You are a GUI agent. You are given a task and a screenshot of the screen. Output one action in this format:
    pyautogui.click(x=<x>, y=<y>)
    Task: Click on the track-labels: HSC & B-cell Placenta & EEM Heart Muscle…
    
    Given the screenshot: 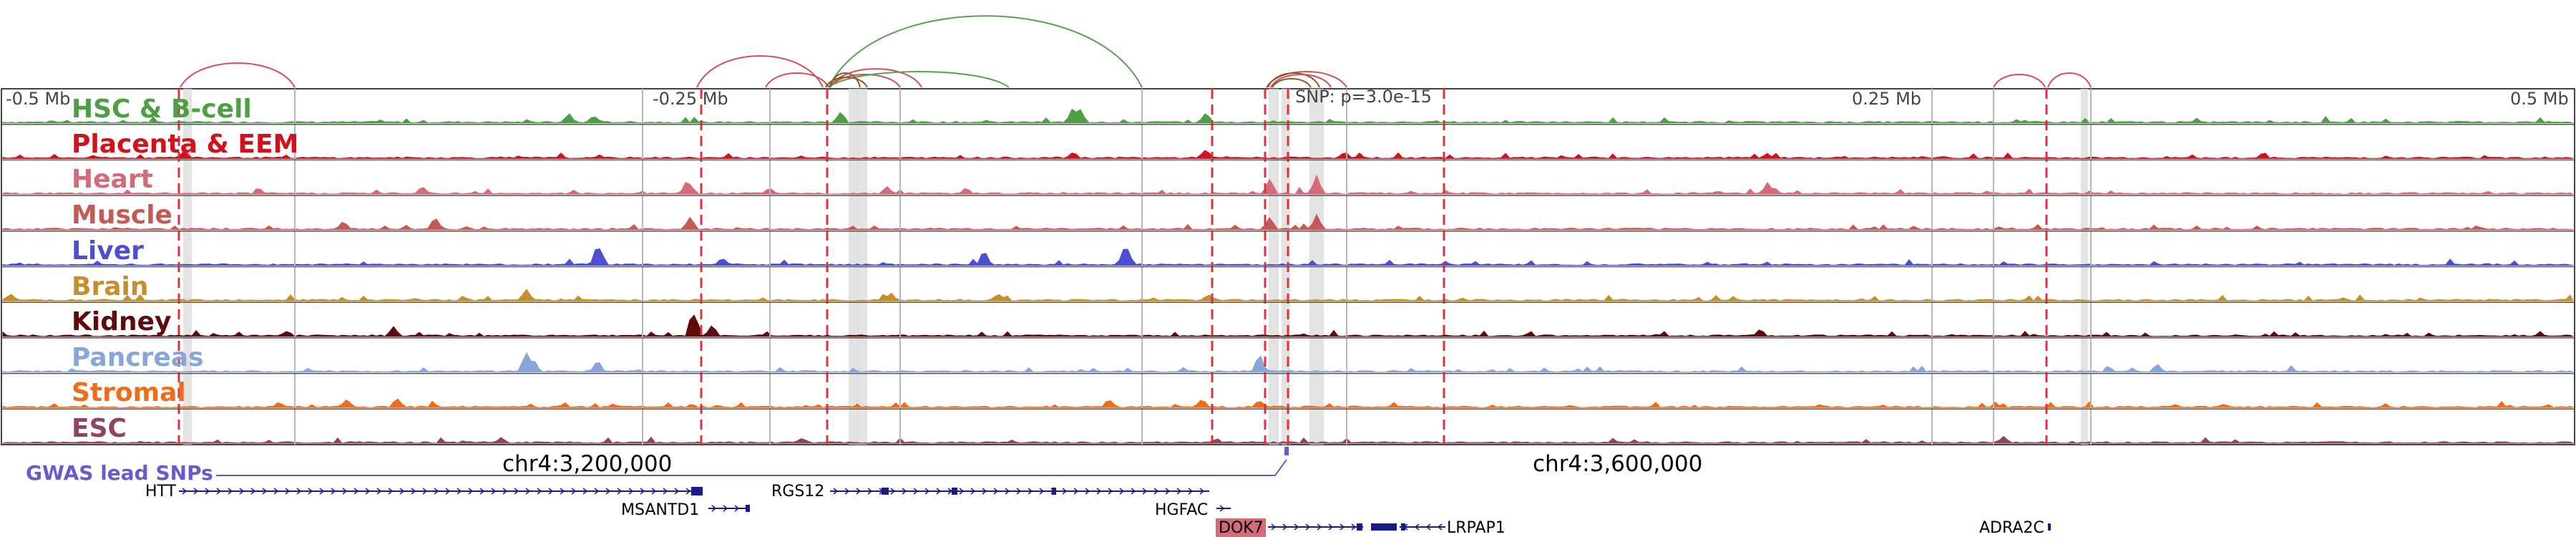 What is the action you would take?
    pyautogui.click(x=185, y=269)
    